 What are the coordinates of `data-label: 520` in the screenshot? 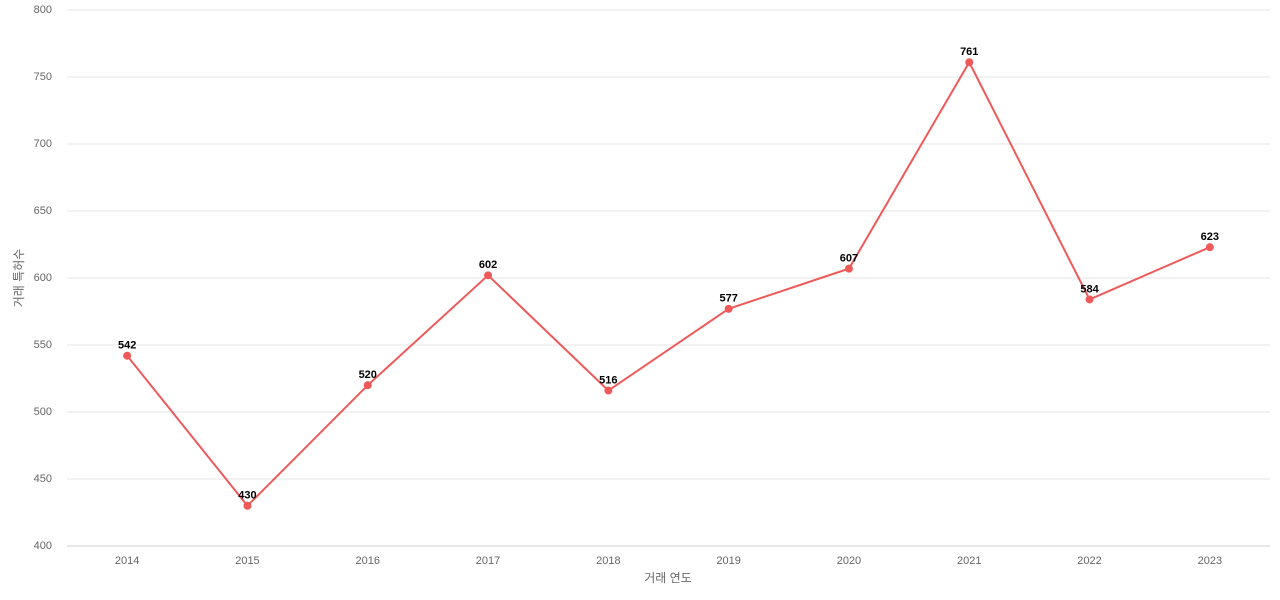 It's located at (368, 375).